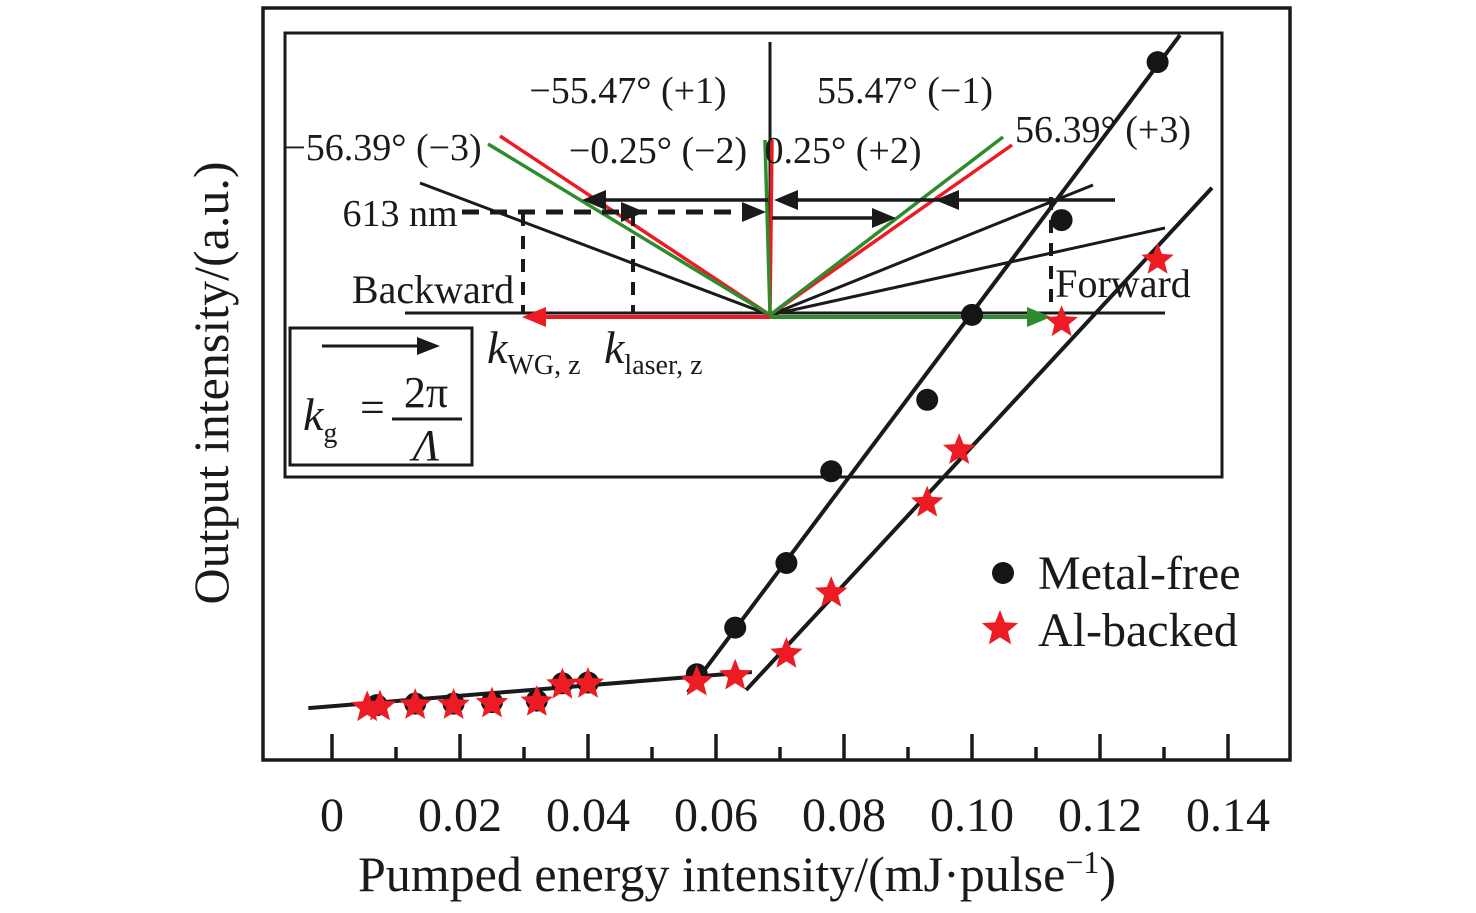  Describe the element at coordinates (1103, 130) in the screenshot. I see `angle-label-plus3: 56.39° (+3)` at that location.